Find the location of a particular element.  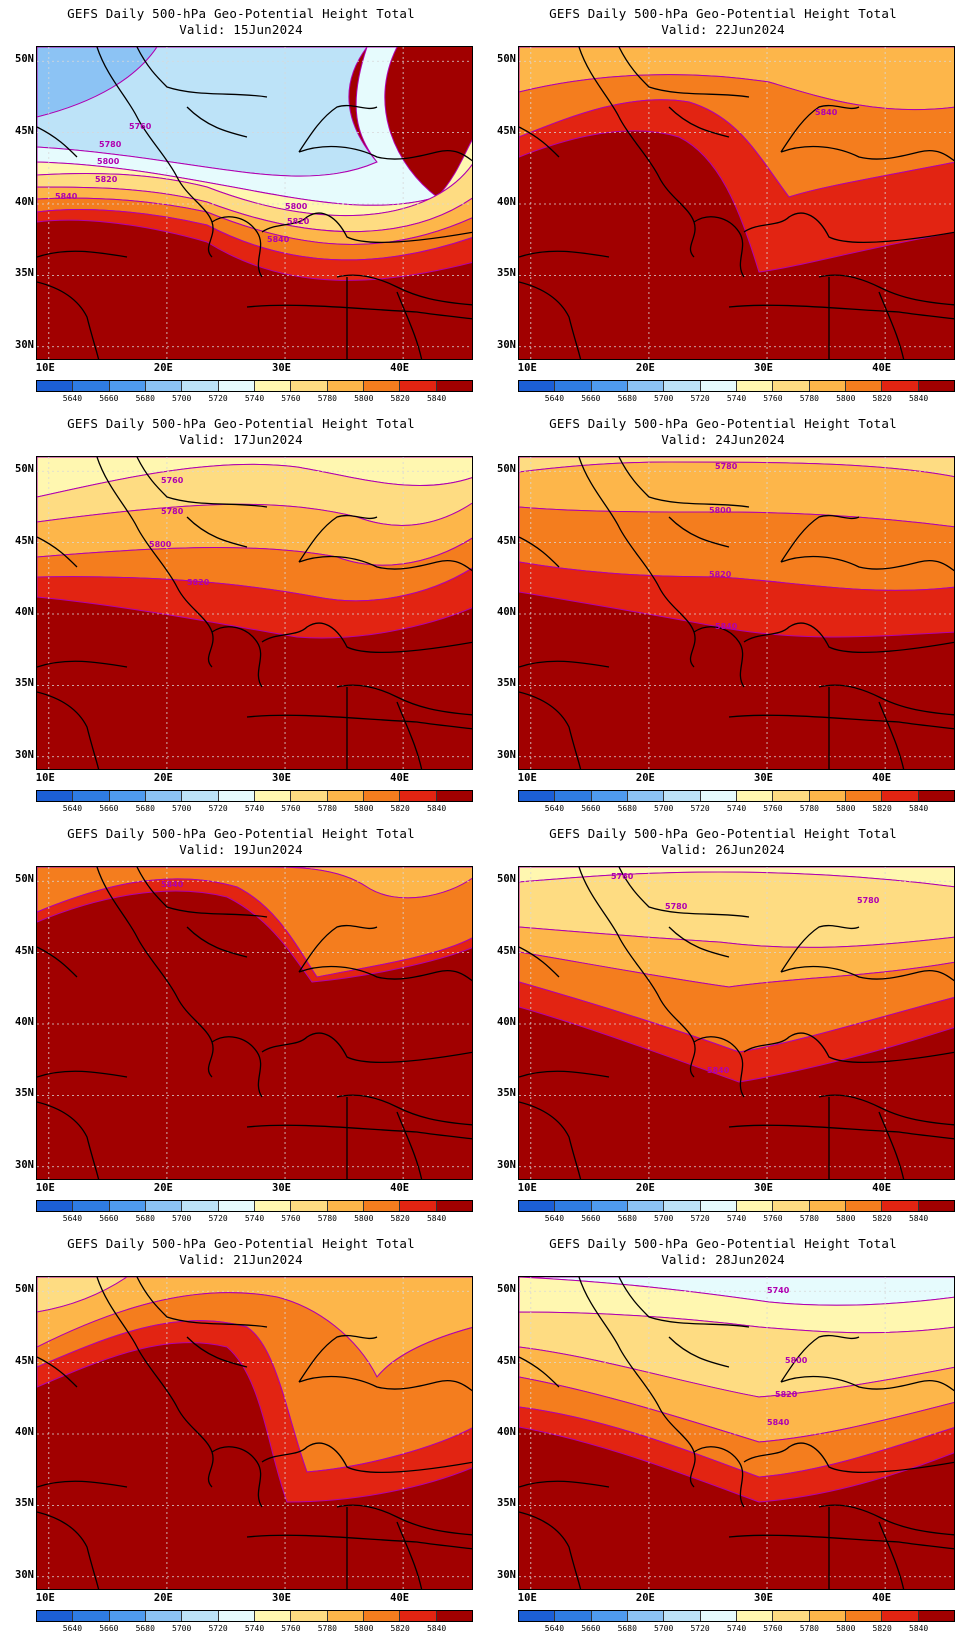

panel-valid-date: Valid: 21Jun2024 is located at coordinates (241, 1259).